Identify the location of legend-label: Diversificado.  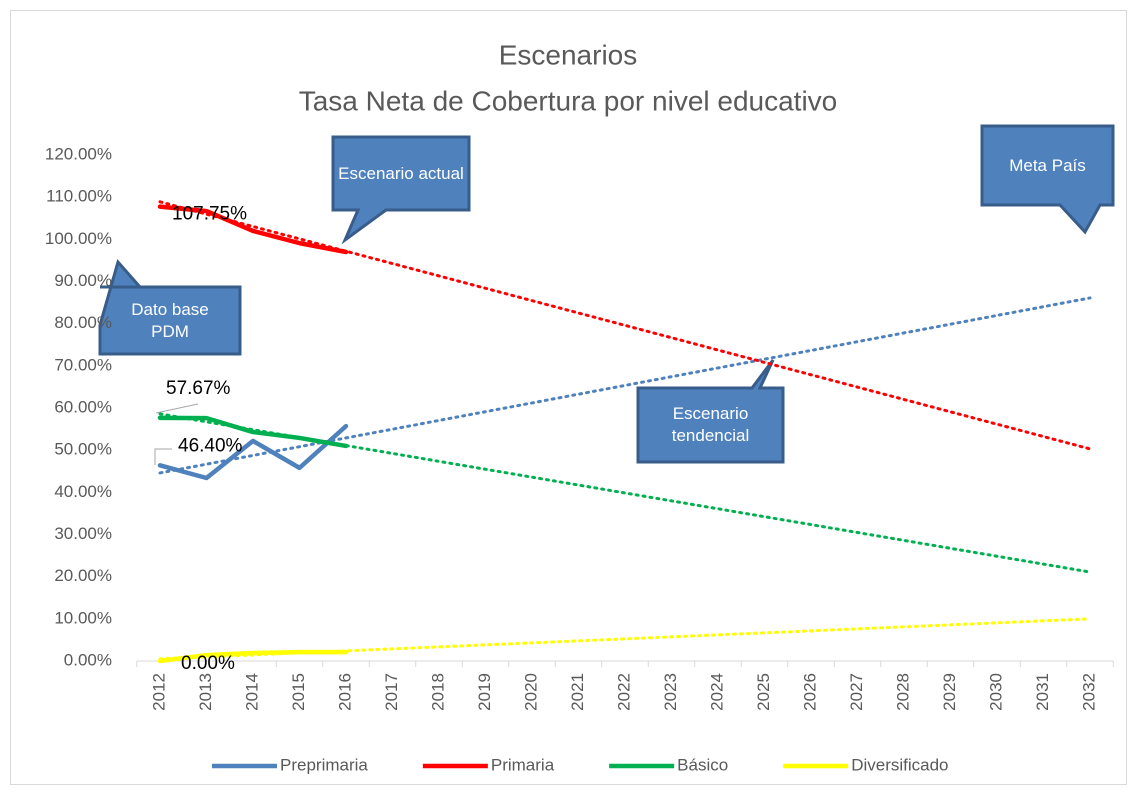
(899, 764).